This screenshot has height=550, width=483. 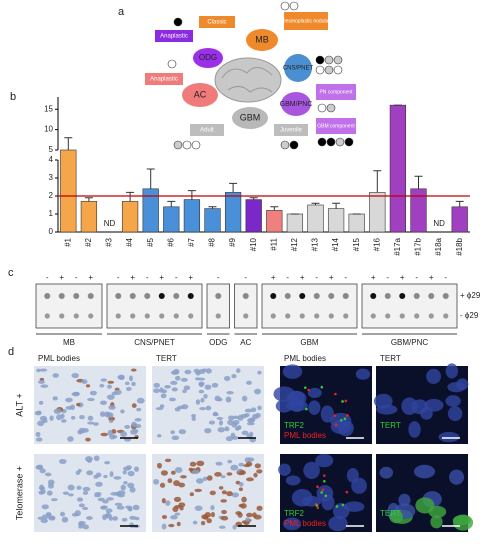 I want to click on lane-sign: +, so click(x=273, y=277).